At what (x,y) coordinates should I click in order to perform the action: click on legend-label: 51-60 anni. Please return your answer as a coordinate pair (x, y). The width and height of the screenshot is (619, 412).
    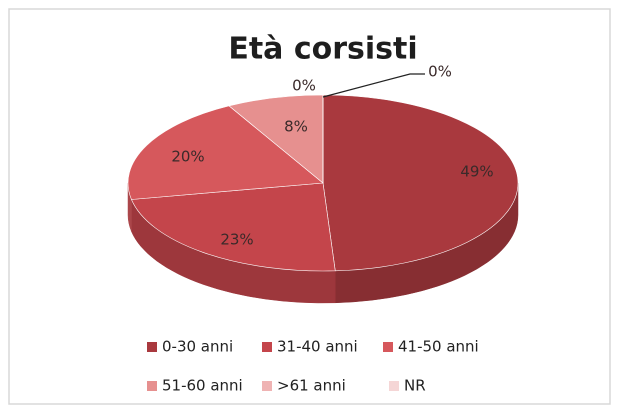
    Looking at the image, I should click on (202, 386).